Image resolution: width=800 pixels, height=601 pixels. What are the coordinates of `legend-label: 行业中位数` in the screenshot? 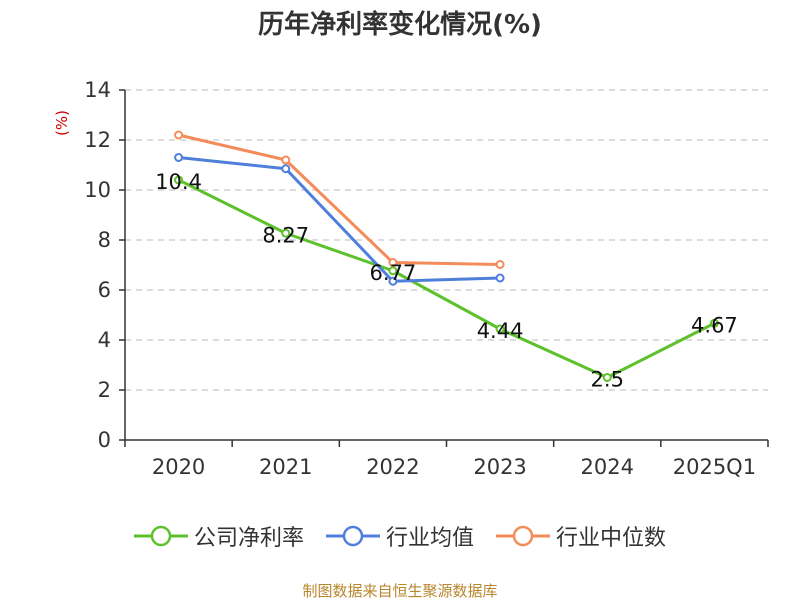 It's located at (611, 538).